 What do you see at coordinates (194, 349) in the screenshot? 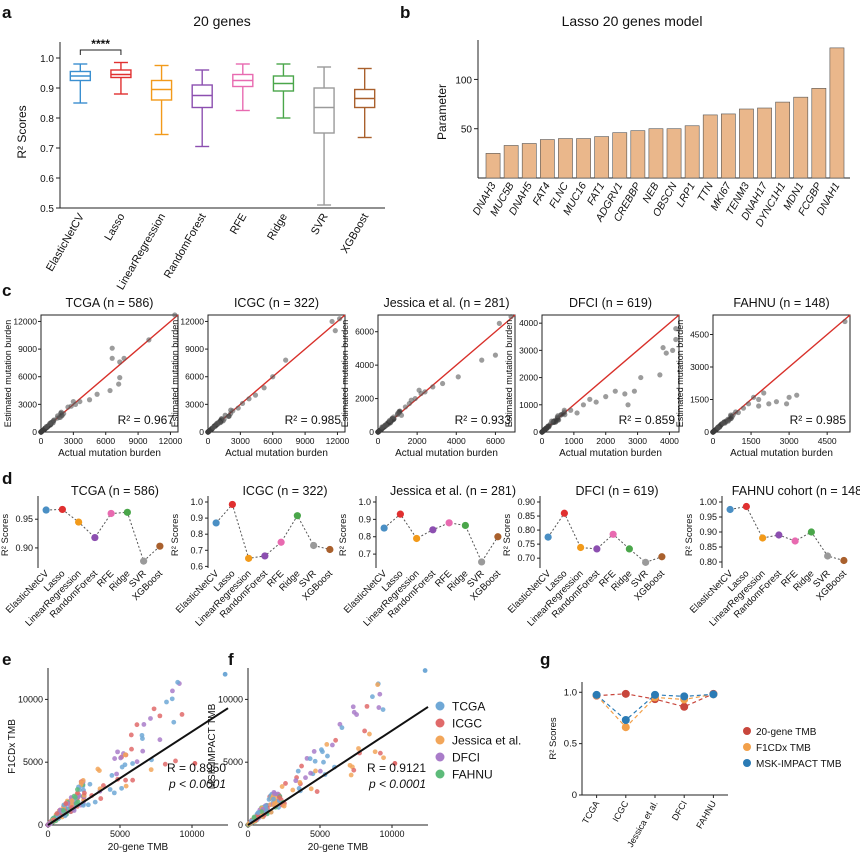
I see `panel-c-ytick-label: 9000` at bounding box center [194, 349].